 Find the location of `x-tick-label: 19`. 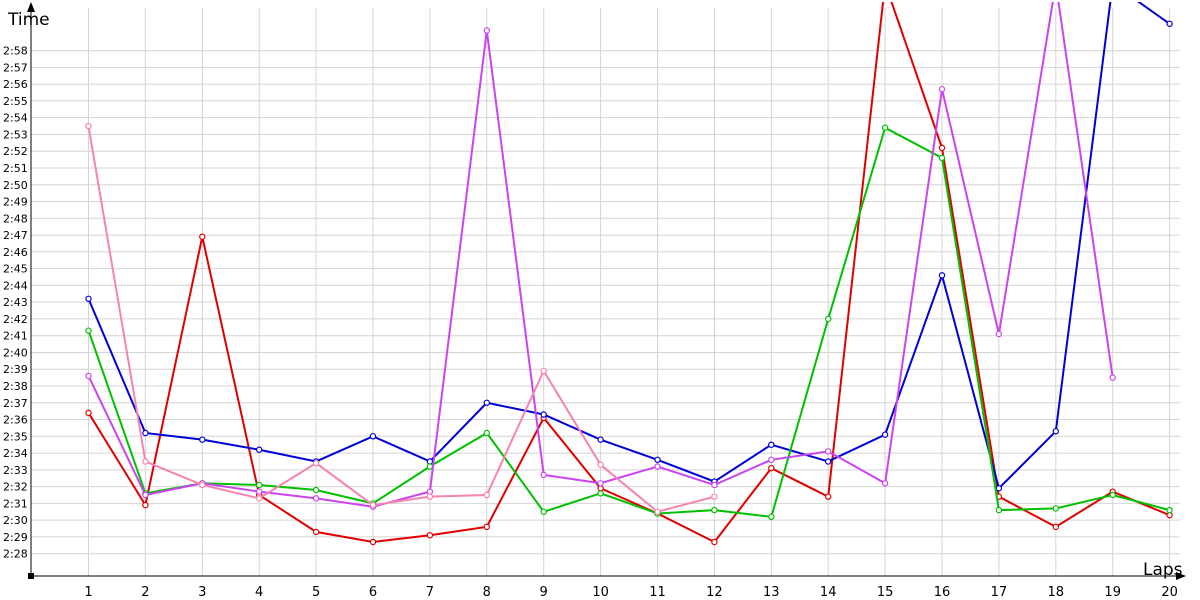

x-tick-label: 19 is located at coordinates (1112, 592).